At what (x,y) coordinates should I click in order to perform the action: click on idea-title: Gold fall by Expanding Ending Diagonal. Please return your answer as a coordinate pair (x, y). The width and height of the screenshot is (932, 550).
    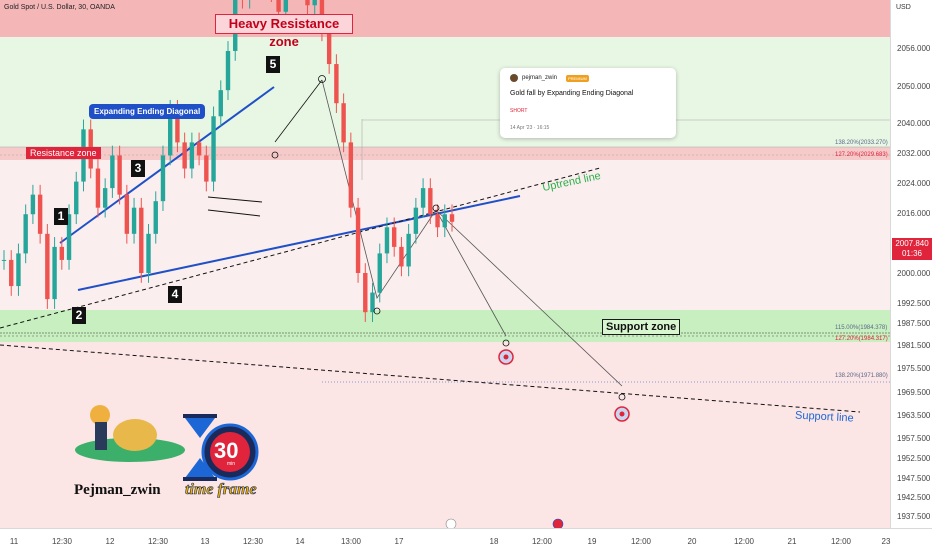
    Looking at the image, I should click on (572, 93).